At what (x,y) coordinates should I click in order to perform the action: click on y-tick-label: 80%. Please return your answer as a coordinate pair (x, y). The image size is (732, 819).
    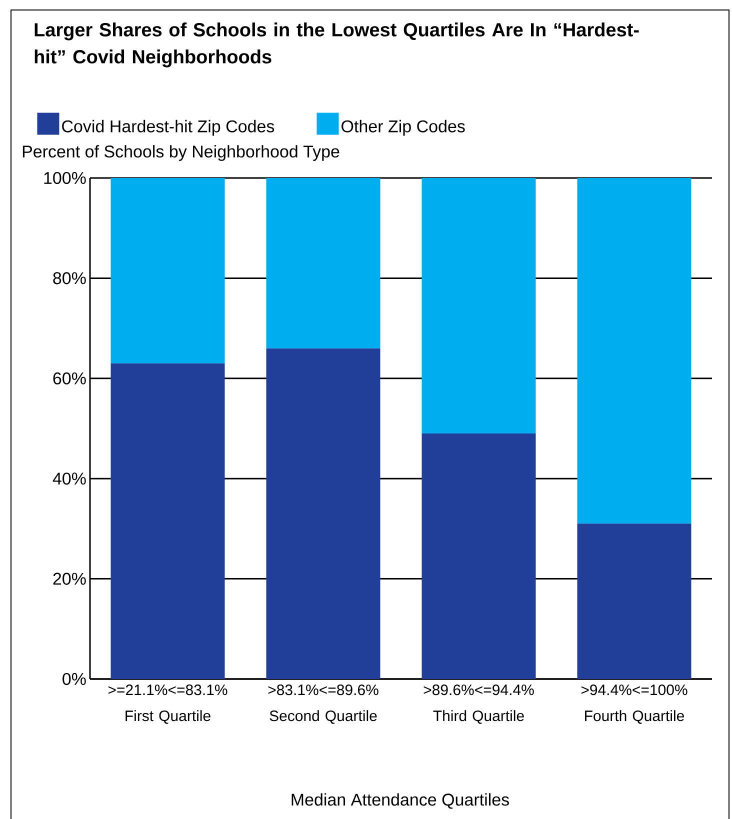
    Looking at the image, I should click on (69, 278).